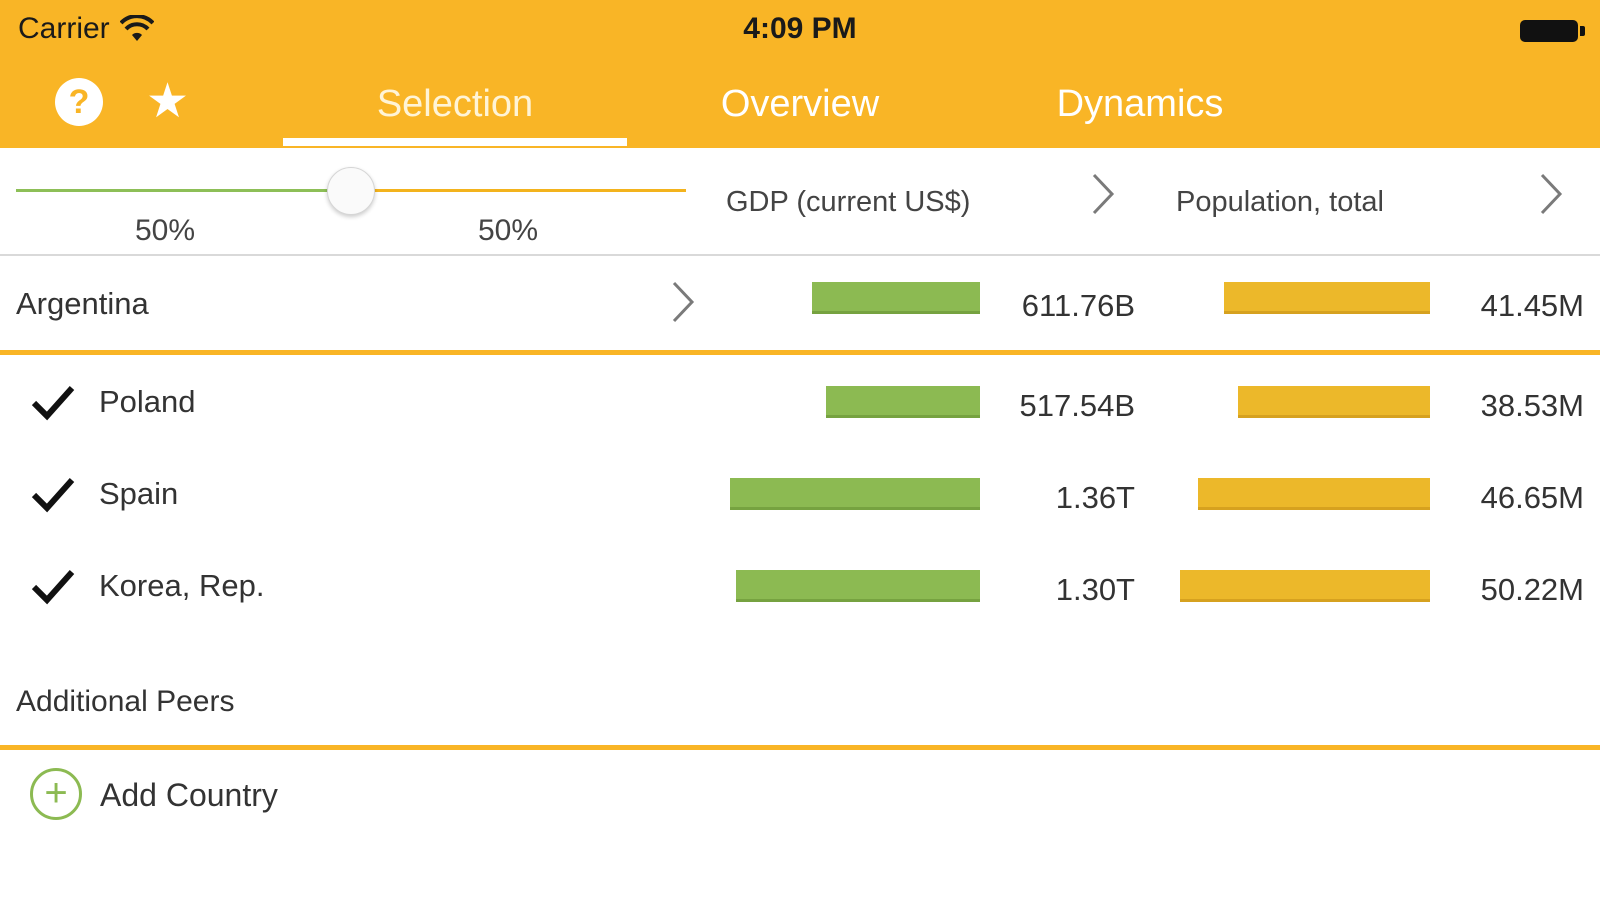 The height and width of the screenshot is (900, 1600). What do you see at coordinates (79, 102) in the screenshot?
I see `help-icon: ?` at bounding box center [79, 102].